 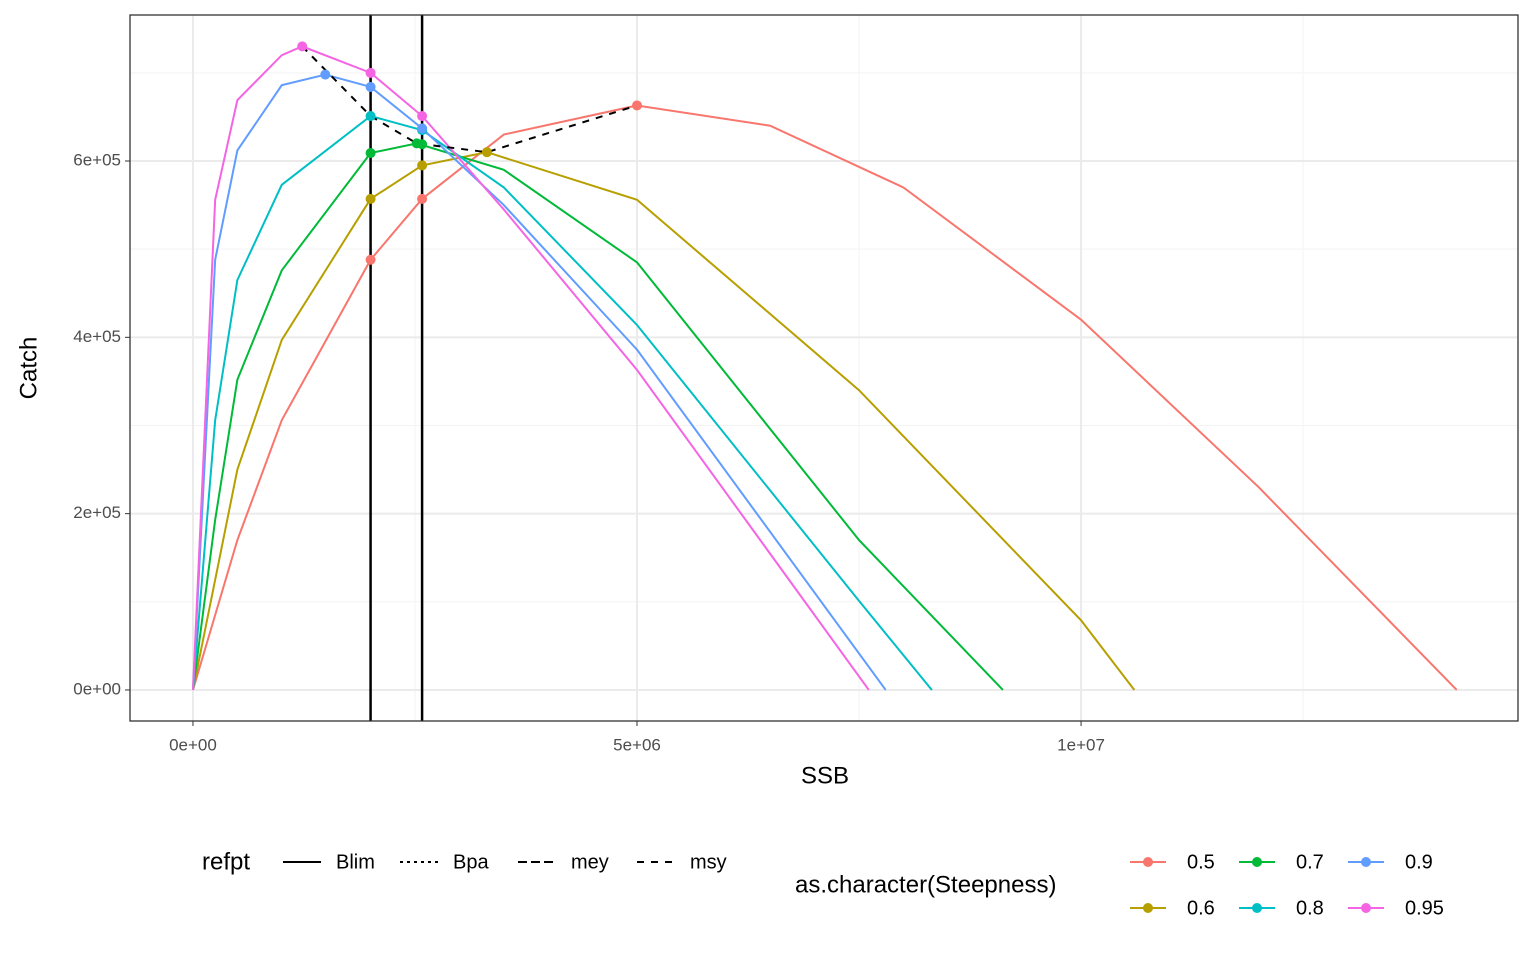 I want to click on msy-line, so click(x=469, y=99).